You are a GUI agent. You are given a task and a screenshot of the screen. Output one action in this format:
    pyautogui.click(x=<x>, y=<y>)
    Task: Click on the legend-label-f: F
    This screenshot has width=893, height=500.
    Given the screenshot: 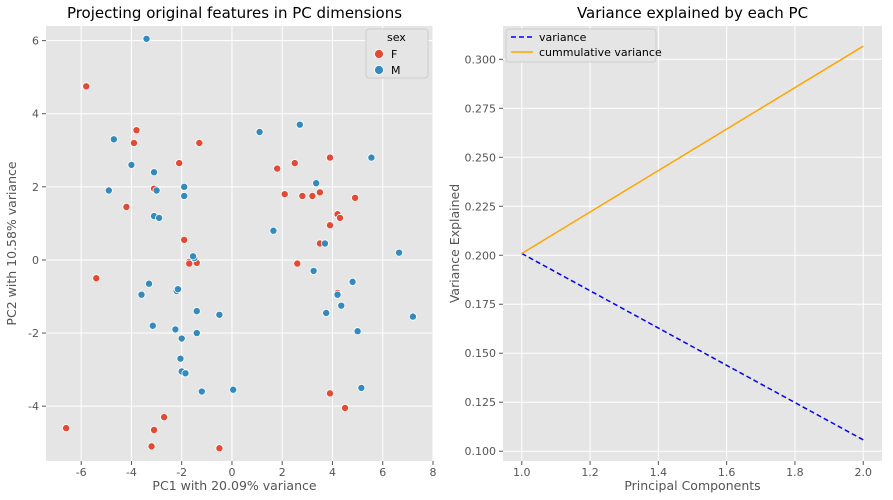 What is the action you would take?
    pyautogui.click(x=394, y=54)
    